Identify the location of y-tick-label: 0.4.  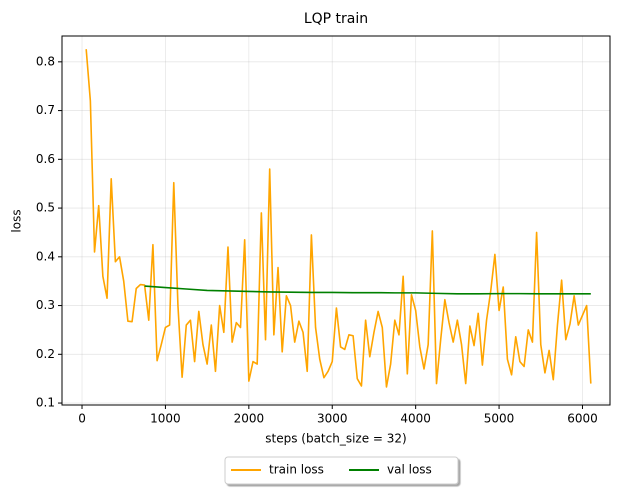
(45, 256).